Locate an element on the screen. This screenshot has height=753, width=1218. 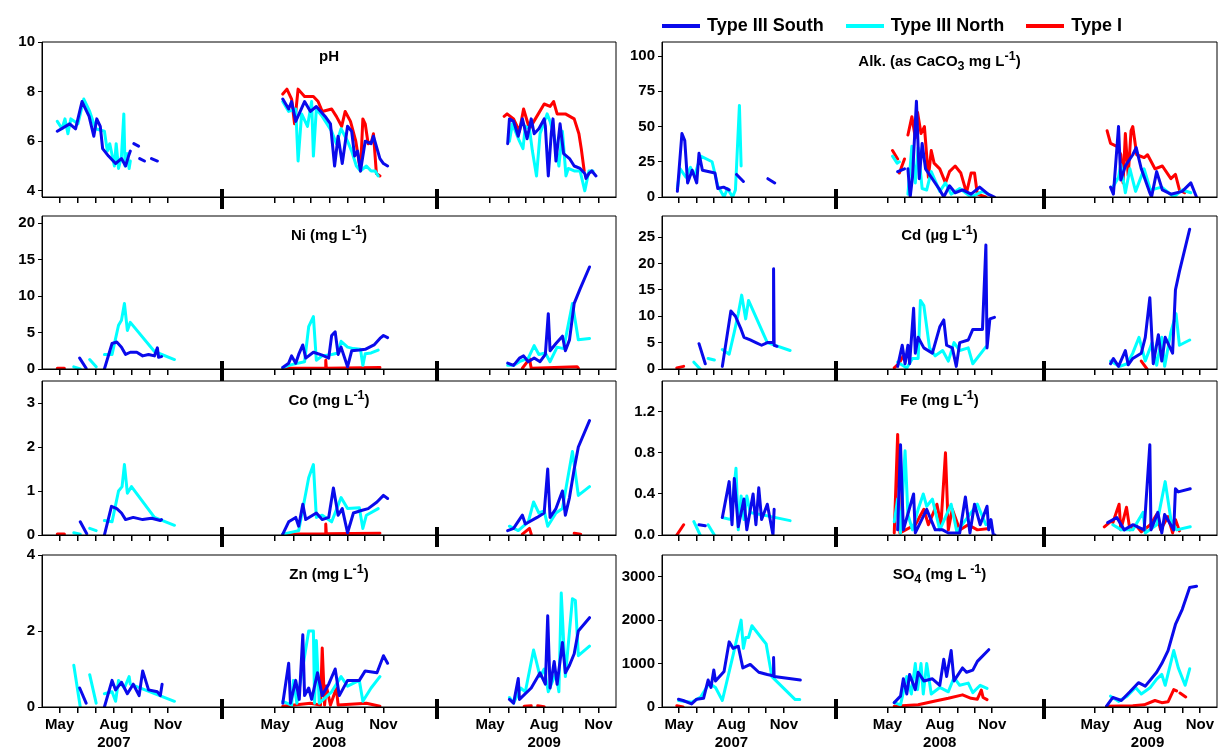
y-tick-label: 3 is located at coordinates (30, 402).